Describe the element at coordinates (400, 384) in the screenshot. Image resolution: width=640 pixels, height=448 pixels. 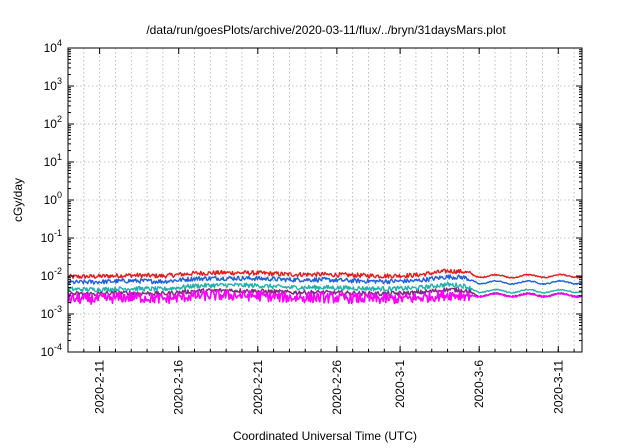
I see `x-tick-label: 2020-3-1` at that location.